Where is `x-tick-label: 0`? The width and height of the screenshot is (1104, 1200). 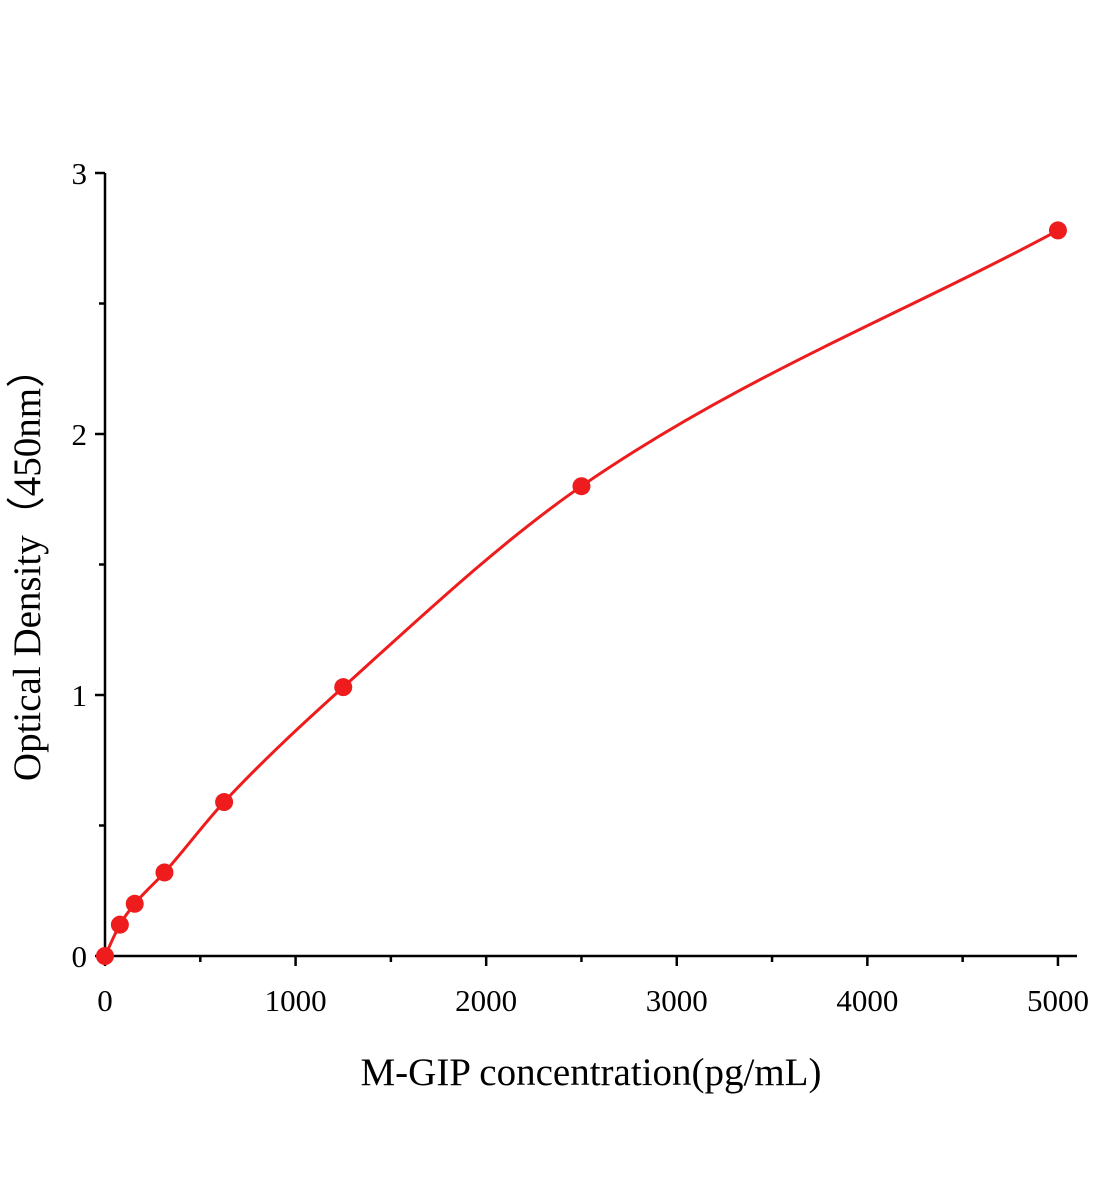 x-tick-label: 0 is located at coordinates (105, 1000).